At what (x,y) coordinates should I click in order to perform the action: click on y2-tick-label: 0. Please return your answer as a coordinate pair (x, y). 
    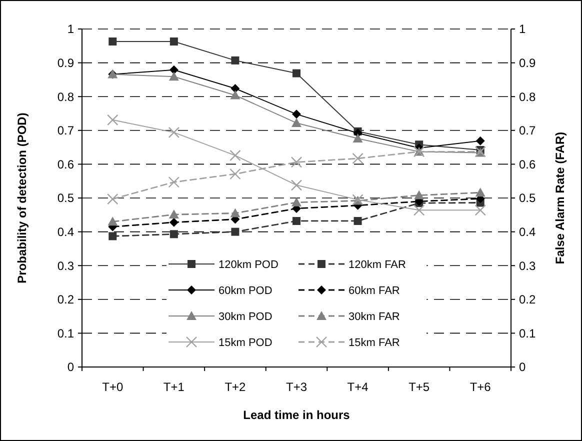
    Looking at the image, I should click on (522, 367).